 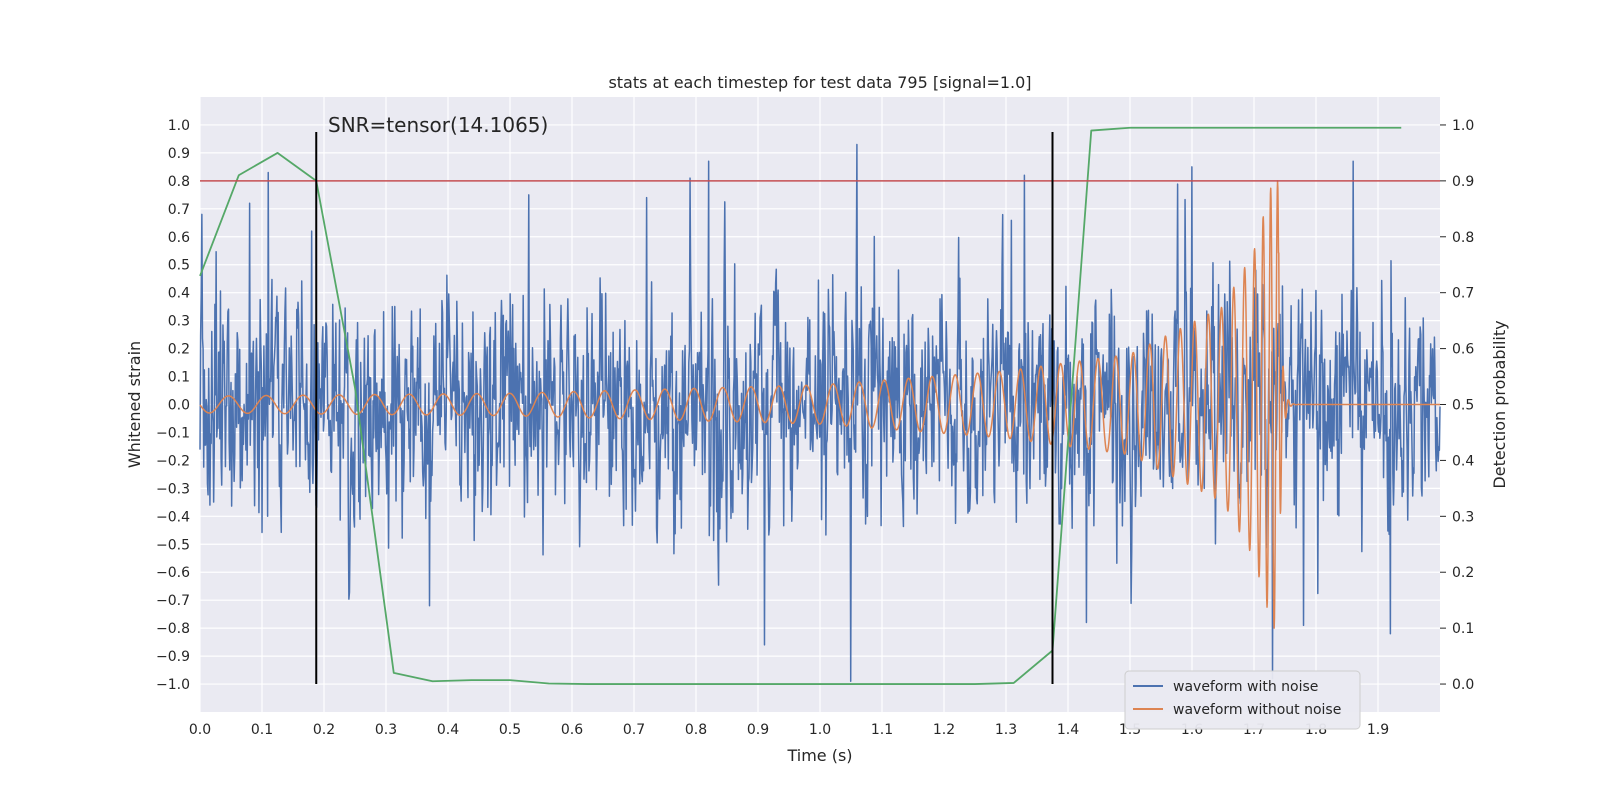 I want to click on y-tick-label: −0.7, so click(x=173, y=601).